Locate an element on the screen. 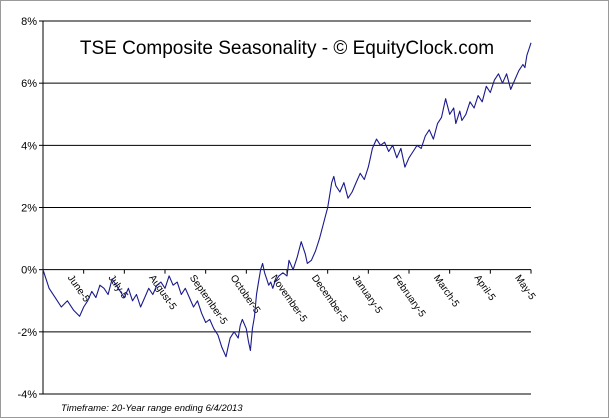 The image size is (609, 418). y-tick-label: 0% is located at coordinates (29, 271).